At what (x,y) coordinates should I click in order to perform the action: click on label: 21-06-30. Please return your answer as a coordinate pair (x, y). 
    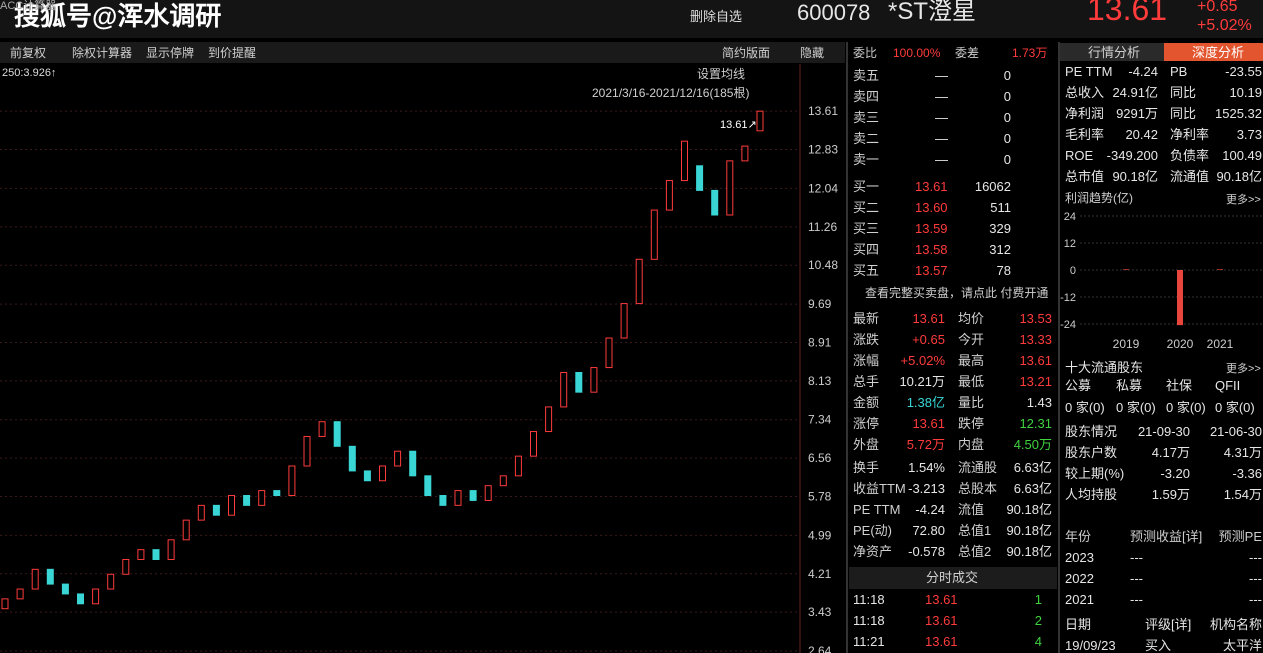
    Looking at the image, I should click on (1235, 431).